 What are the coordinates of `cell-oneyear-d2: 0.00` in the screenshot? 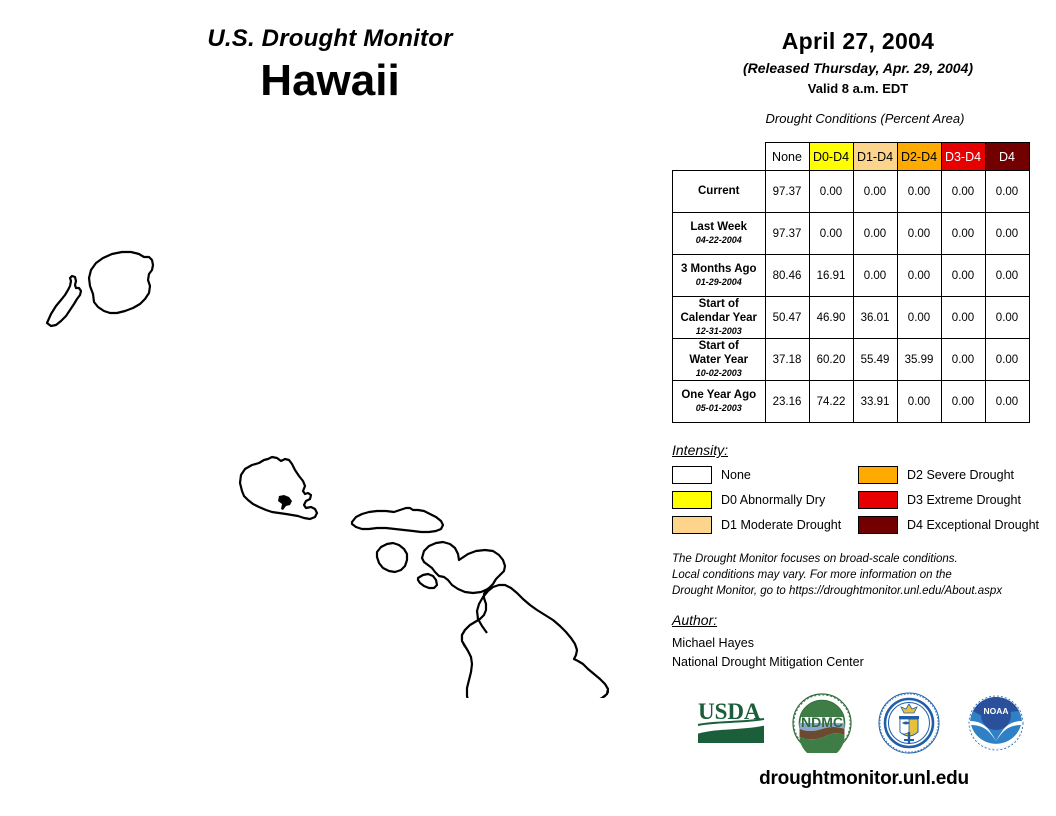 It's located at (919, 401).